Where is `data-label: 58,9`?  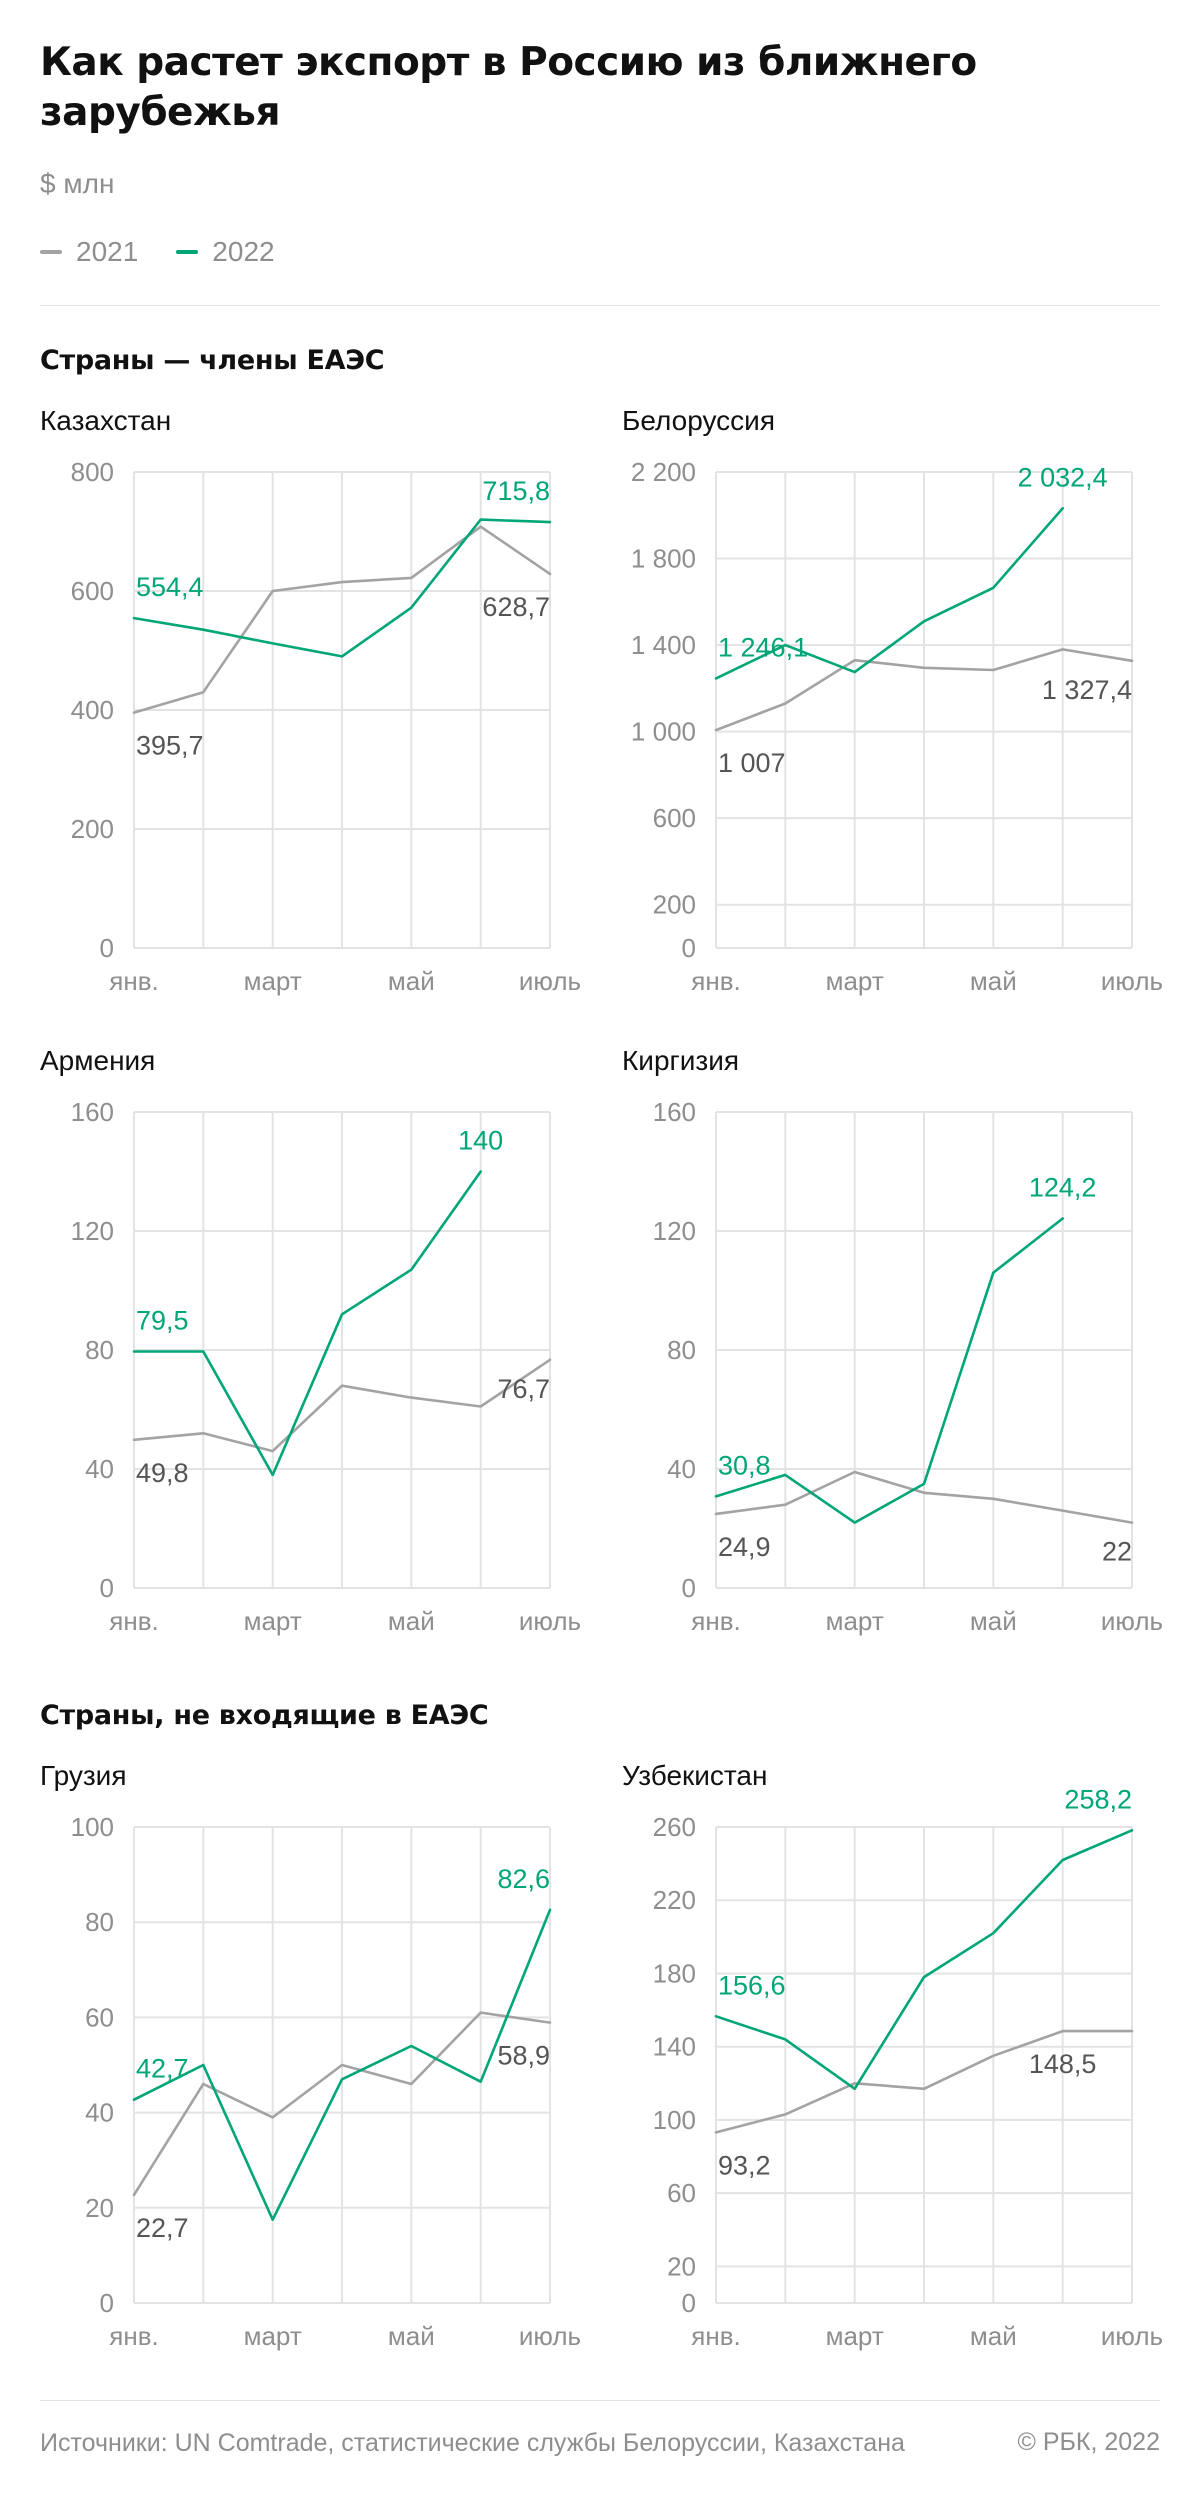
data-label: 58,9 is located at coordinates (523, 2056).